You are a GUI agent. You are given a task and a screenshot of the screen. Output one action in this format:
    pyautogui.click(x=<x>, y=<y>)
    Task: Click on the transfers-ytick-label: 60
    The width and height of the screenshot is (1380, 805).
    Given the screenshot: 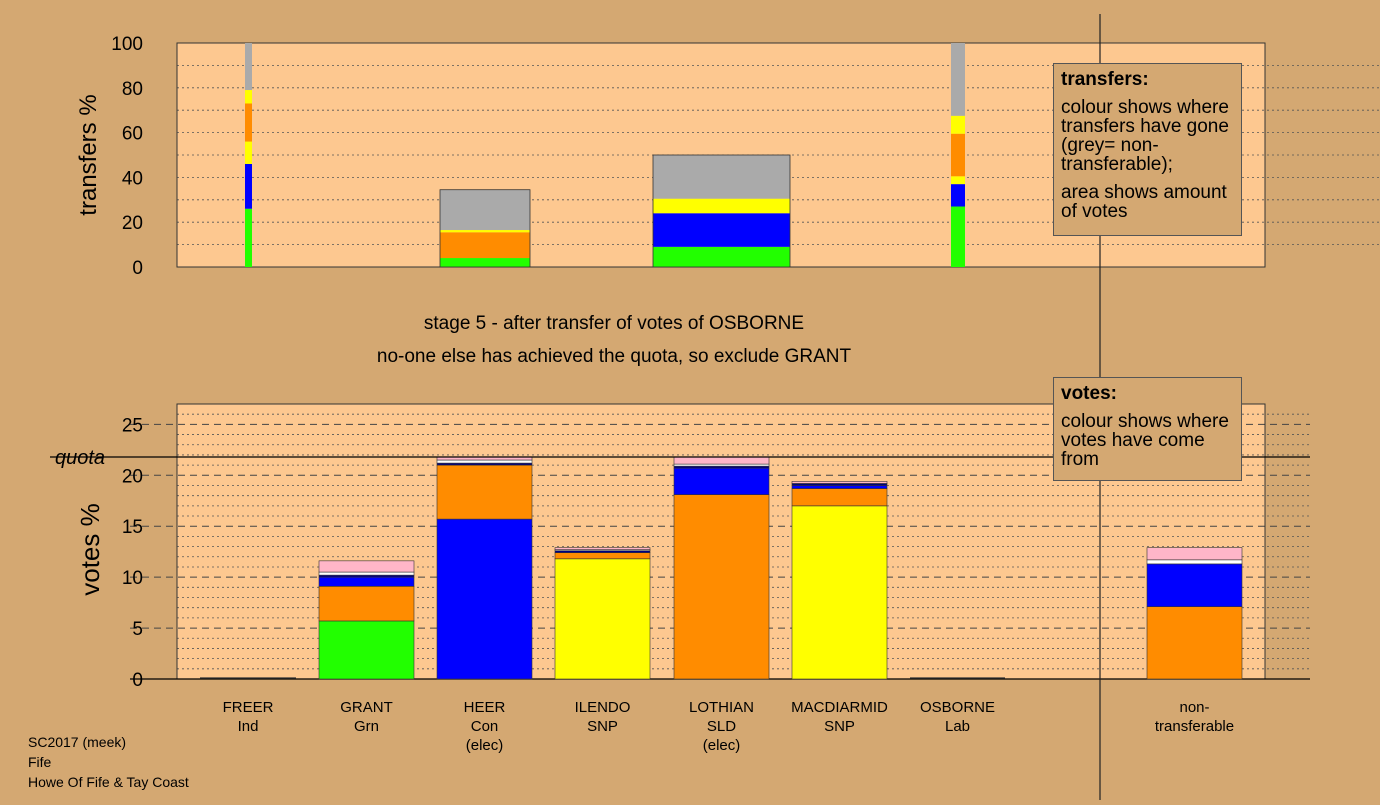 What is the action you would take?
    pyautogui.click(x=132, y=134)
    